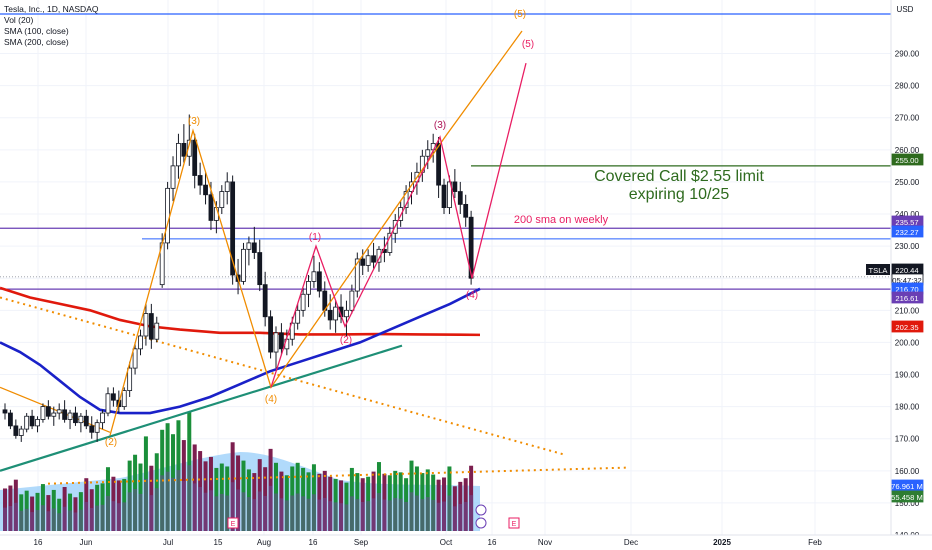 The width and height of the screenshot is (932, 550). Describe the element at coordinates (907, 375) in the screenshot. I see `price-tick-label: 190.00` at that location.